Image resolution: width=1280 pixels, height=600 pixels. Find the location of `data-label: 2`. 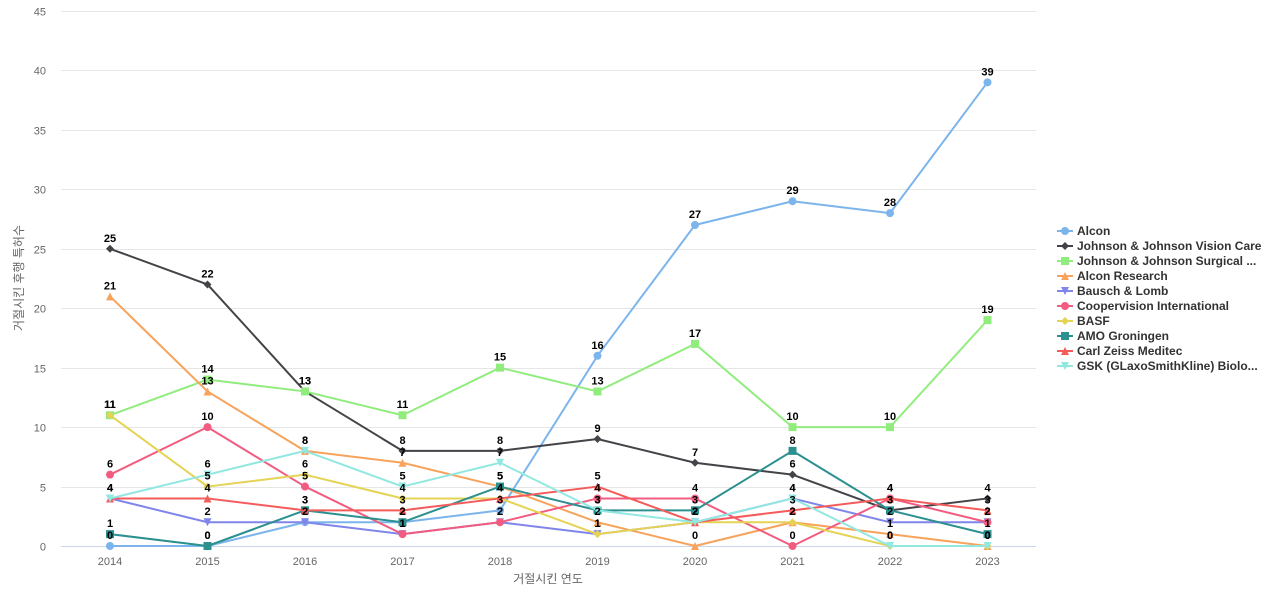

data-label: 2 is located at coordinates (695, 512).